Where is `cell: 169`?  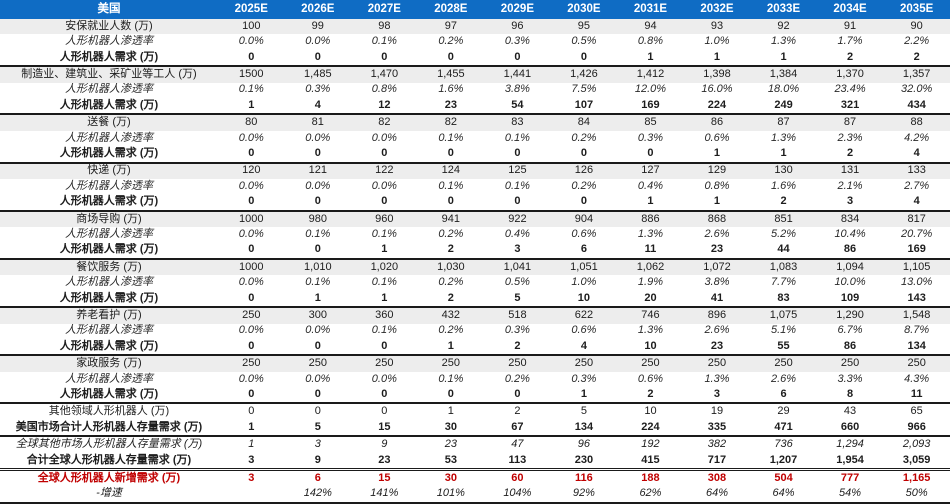
cell: 169 is located at coordinates (650, 104).